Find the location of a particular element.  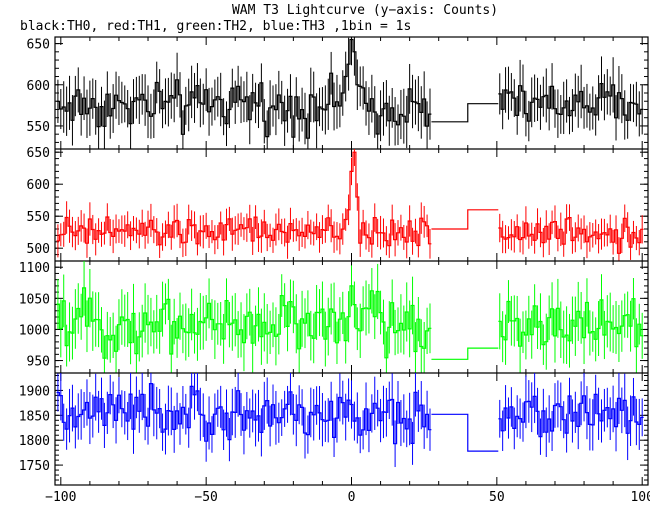

x-tick-label: 50 is located at coordinates (497, 497).